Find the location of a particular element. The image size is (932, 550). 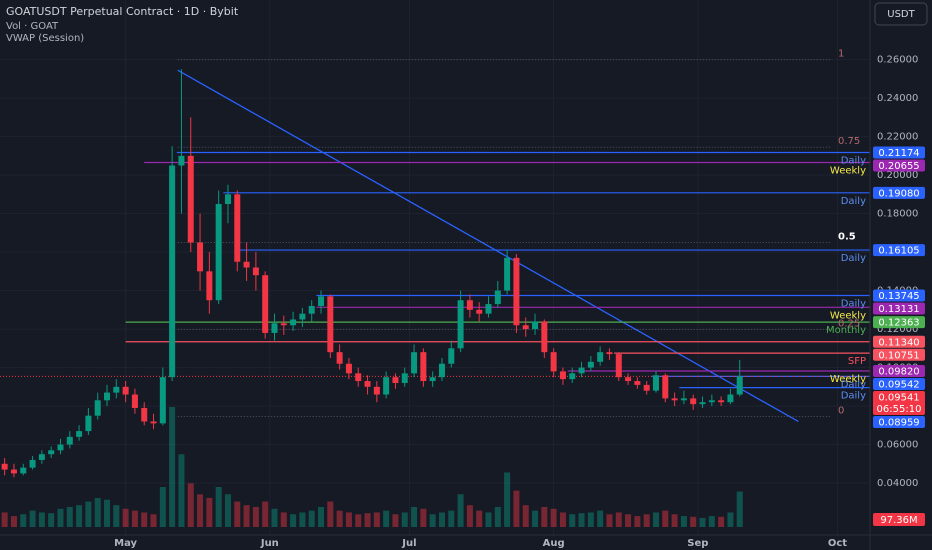

y-tick-label: 0.18000 is located at coordinates (897, 214).